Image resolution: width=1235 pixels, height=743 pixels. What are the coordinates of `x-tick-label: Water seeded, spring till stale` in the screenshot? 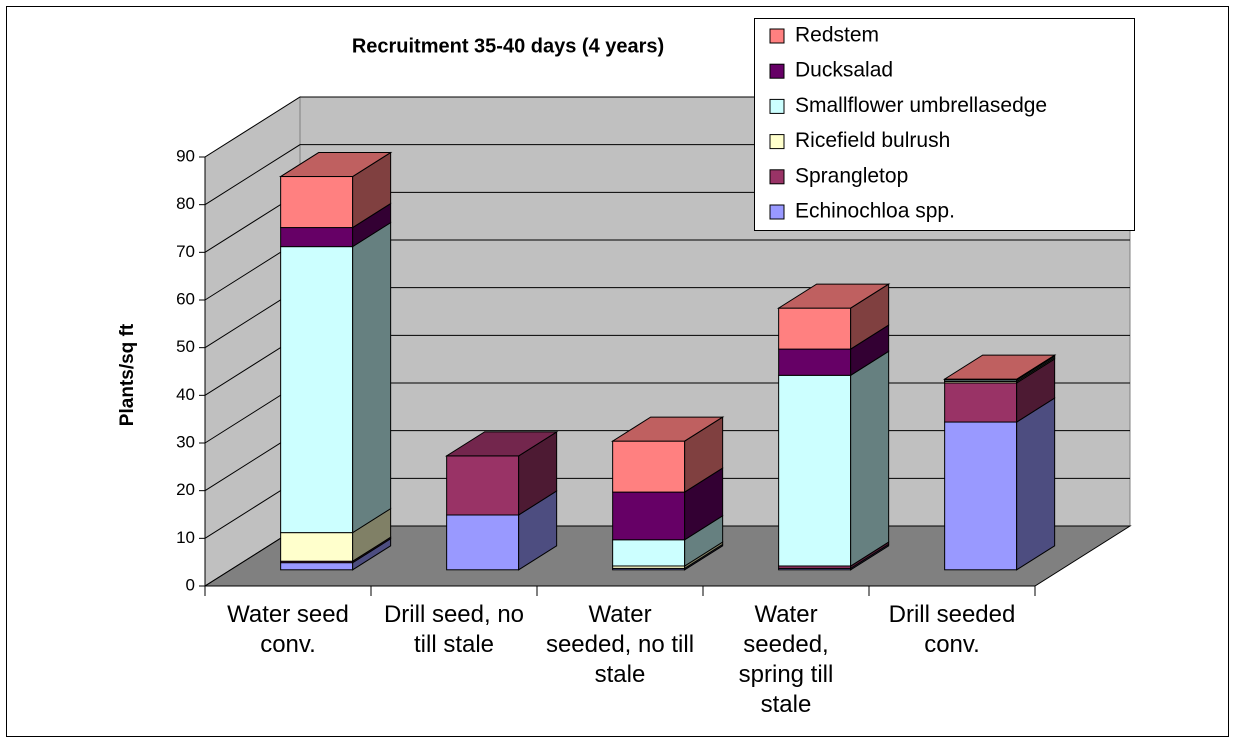 It's located at (786, 659).